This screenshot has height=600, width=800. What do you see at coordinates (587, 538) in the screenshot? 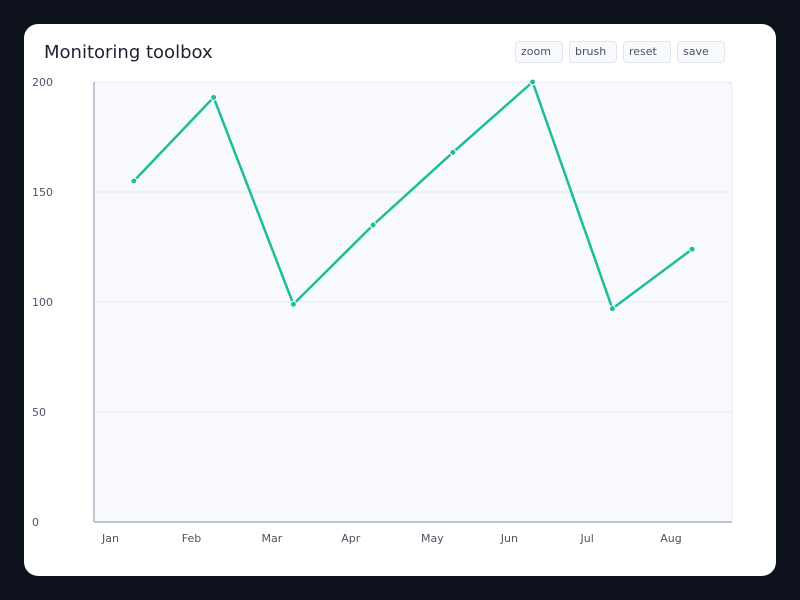
I see `x-tick-label: Jul` at bounding box center [587, 538].